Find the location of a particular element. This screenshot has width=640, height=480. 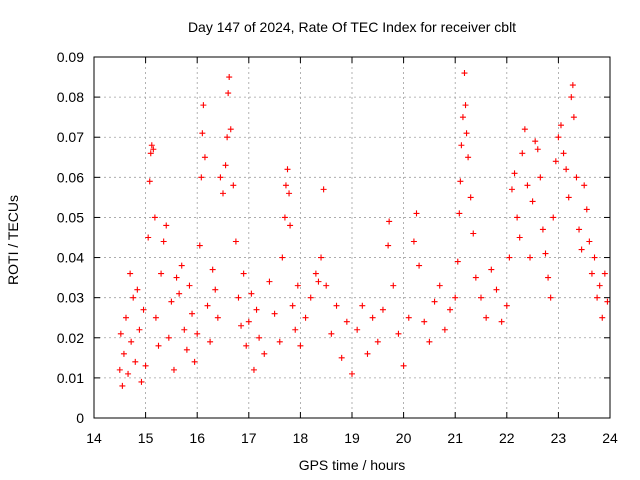

x-tick-label: 16 is located at coordinates (197, 438).